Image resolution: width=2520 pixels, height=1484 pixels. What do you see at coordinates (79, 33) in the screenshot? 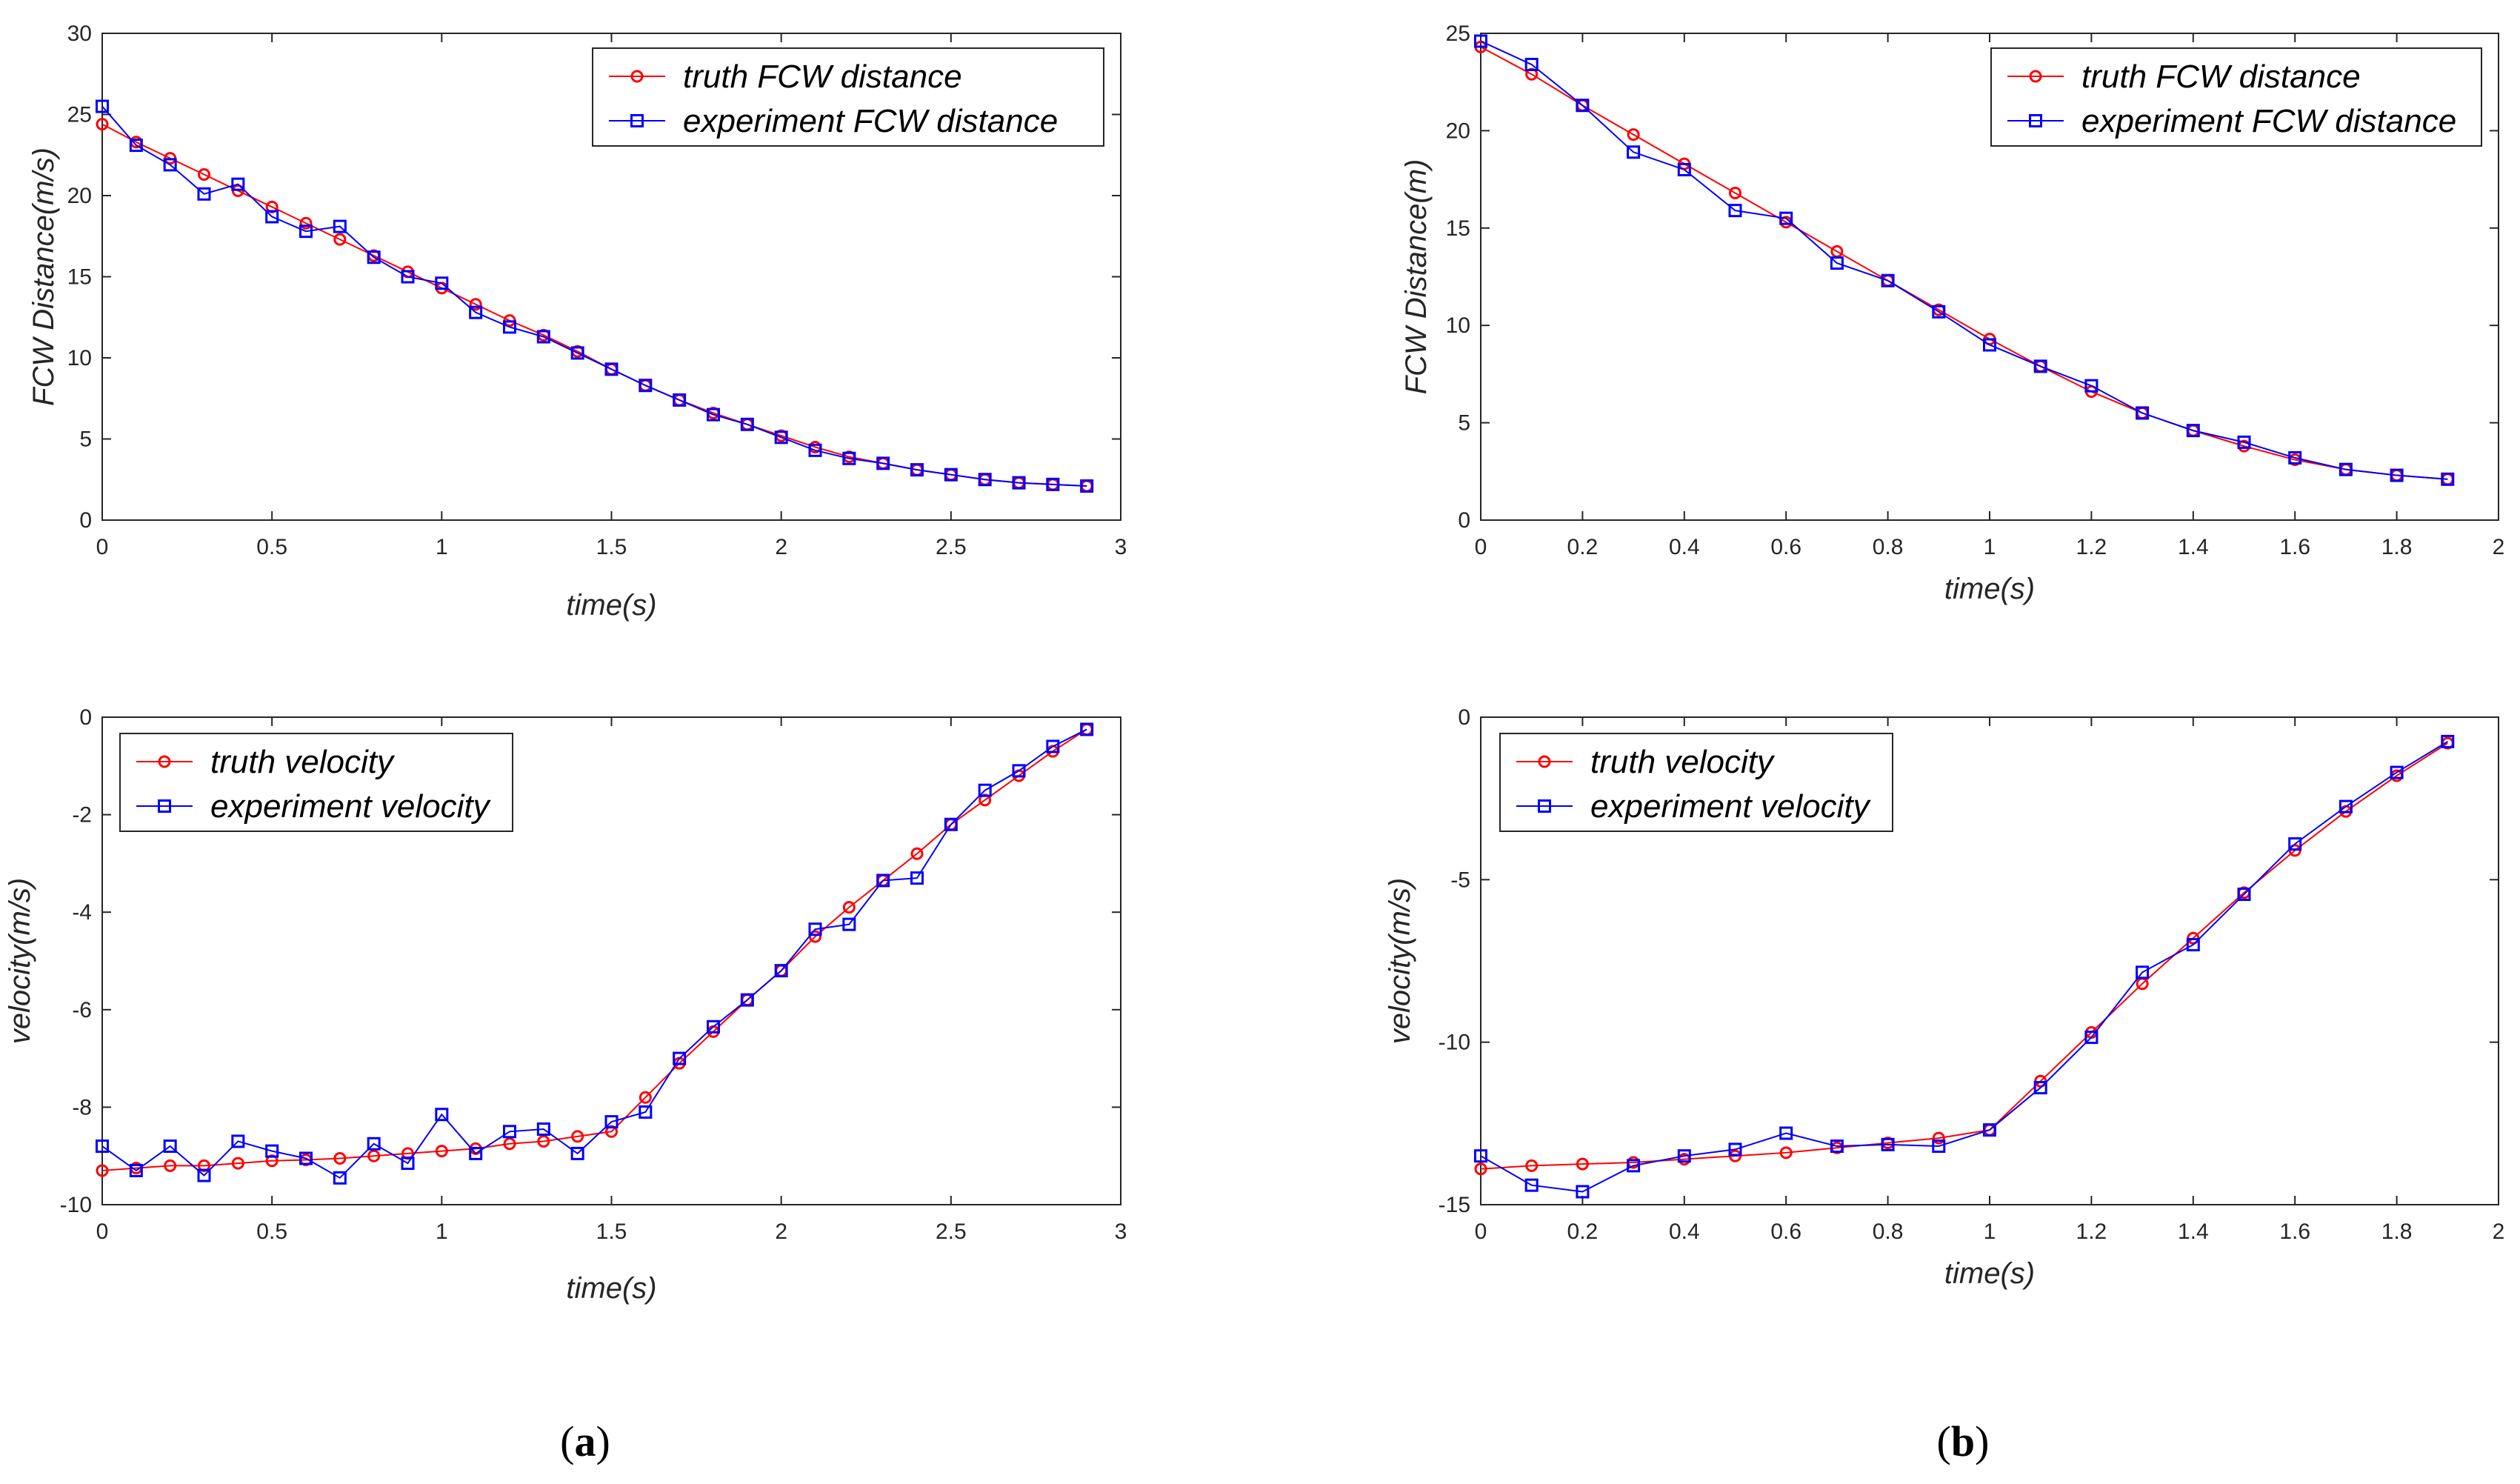
I see `y-tick-label: 30` at bounding box center [79, 33].